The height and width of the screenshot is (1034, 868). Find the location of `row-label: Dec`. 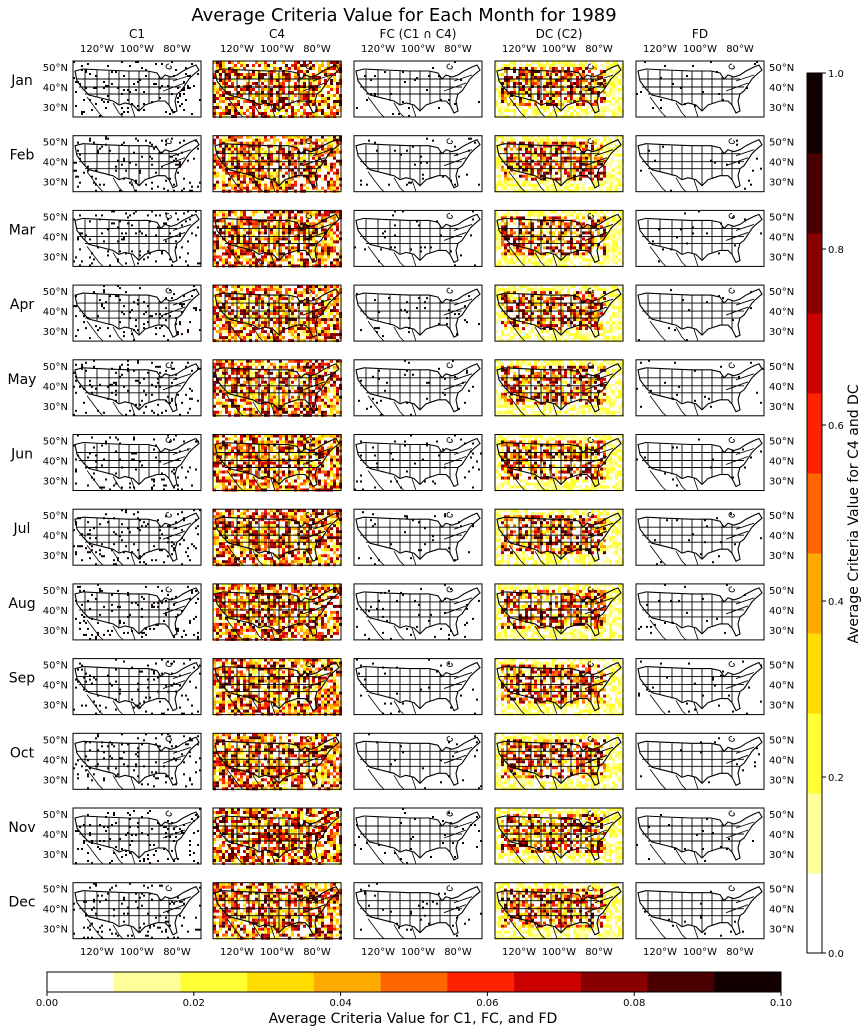

row-label: Dec is located at coordinates (21, 903).